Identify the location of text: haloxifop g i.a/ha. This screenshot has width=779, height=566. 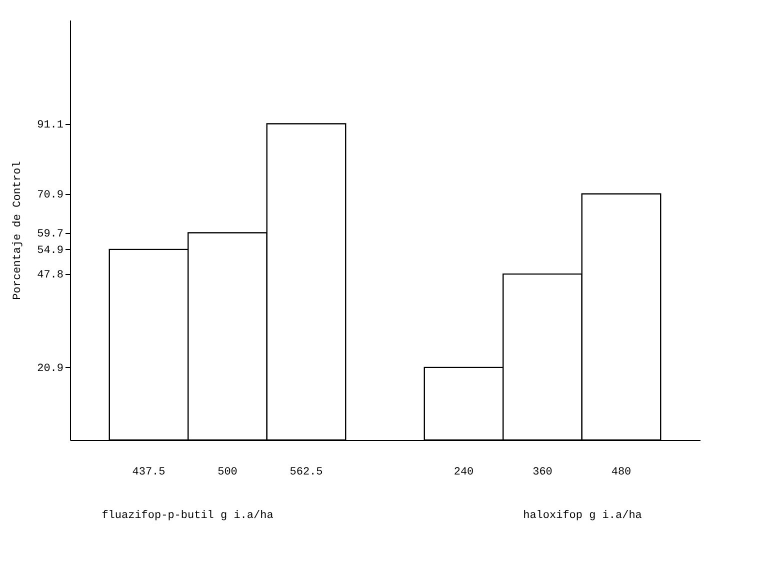
(582, 516).